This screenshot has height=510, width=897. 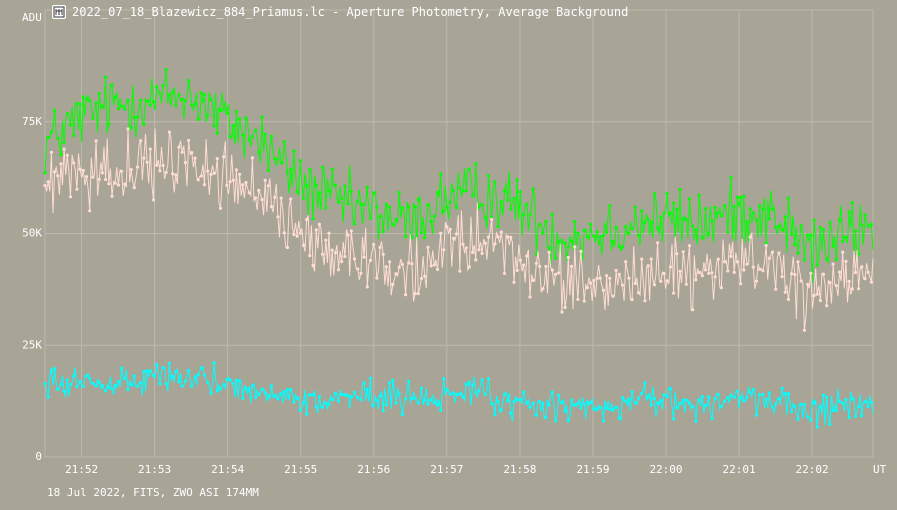 What do you see at coordinates (519, 469) in the screenshot?
I see `x-tick-label: 21:58` at bounding box center [519, 469].